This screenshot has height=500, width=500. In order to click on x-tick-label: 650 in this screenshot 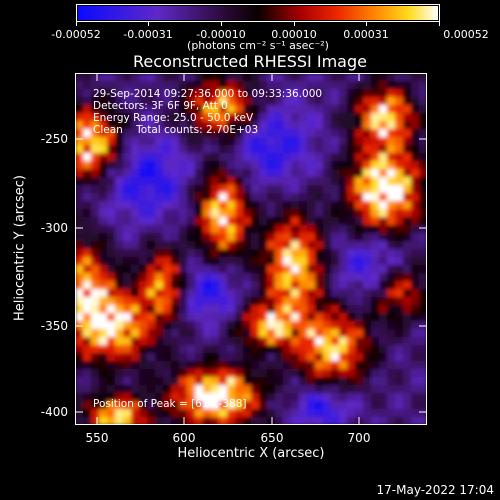, I will do `click(272, 438)`.